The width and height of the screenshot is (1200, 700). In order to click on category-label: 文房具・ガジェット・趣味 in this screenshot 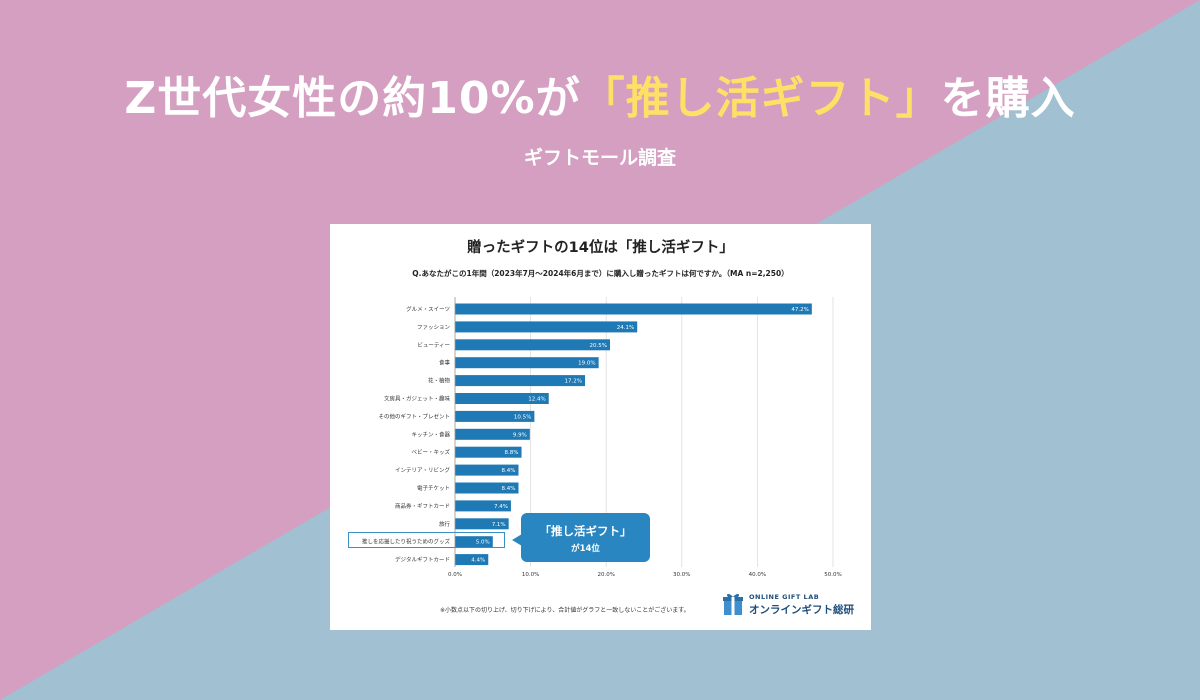, I will do `click(417, 399)`.